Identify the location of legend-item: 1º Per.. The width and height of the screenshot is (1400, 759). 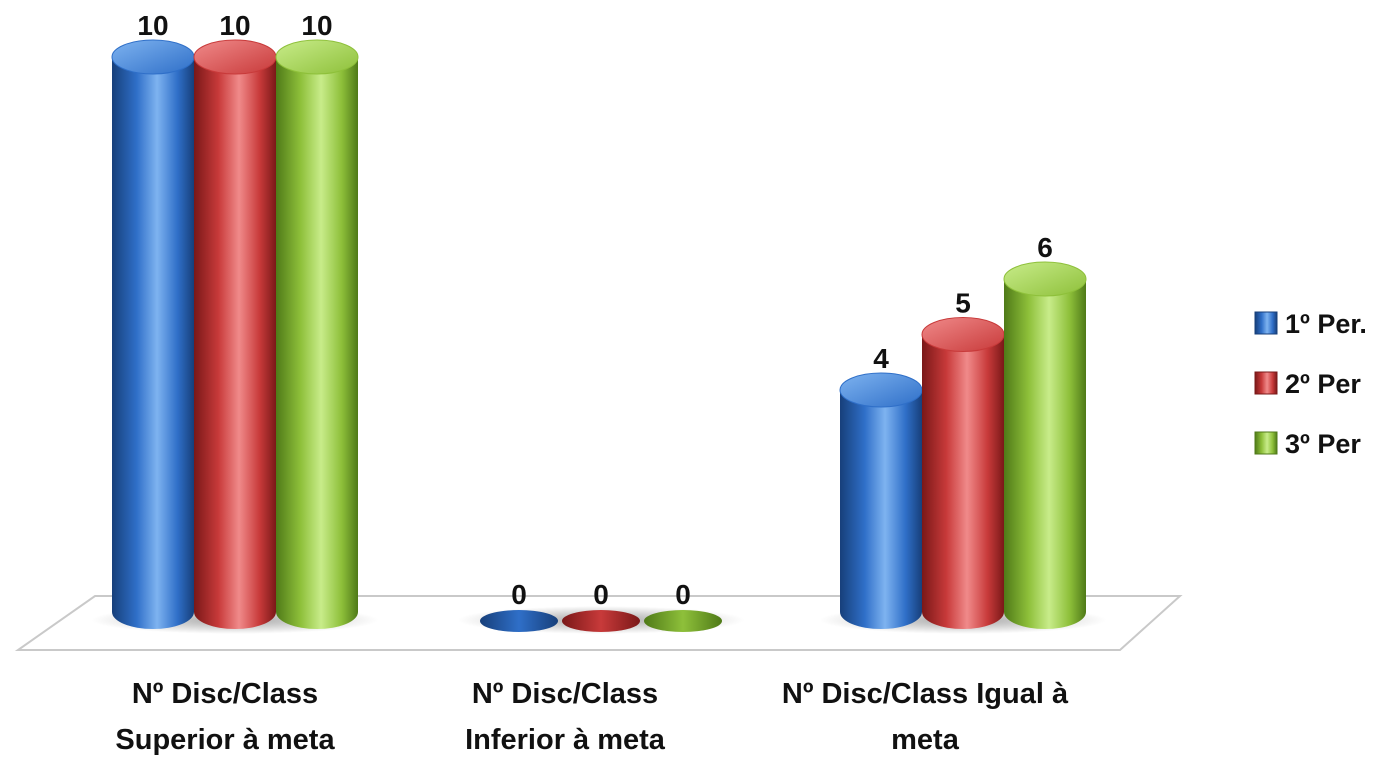
(1310, 324).